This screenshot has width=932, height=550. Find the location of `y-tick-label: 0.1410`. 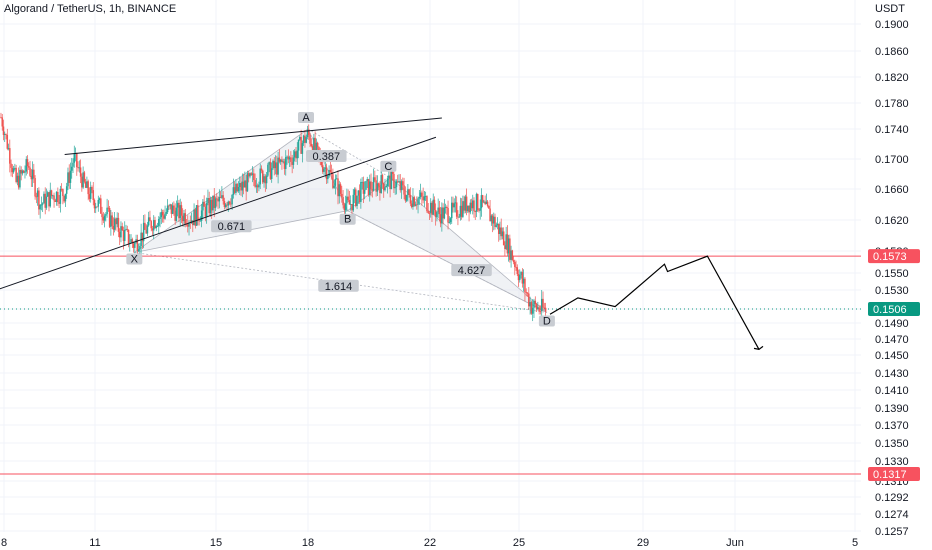

y-tick-label: 0.1410 is located at coordinates (892, 391).